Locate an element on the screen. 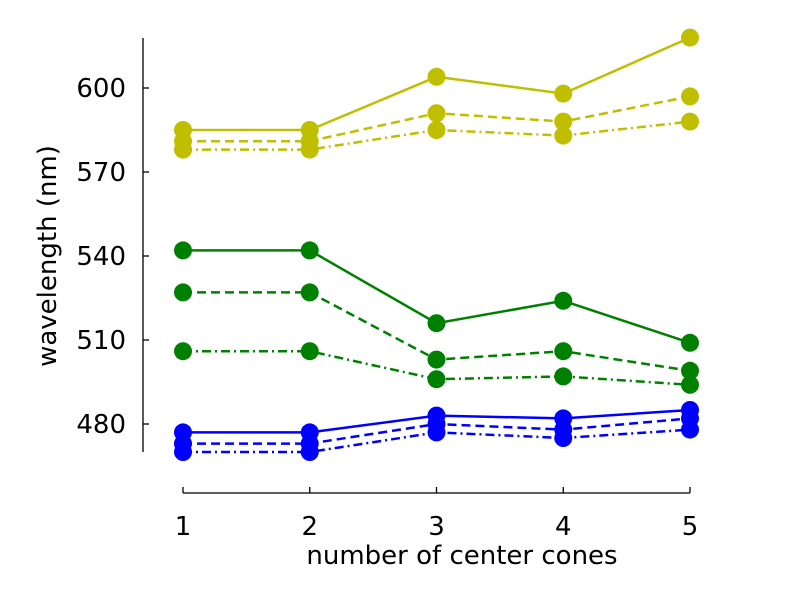 The image size is (800, 600). x-tick-label: 3 is located at coordinates (436, 527).